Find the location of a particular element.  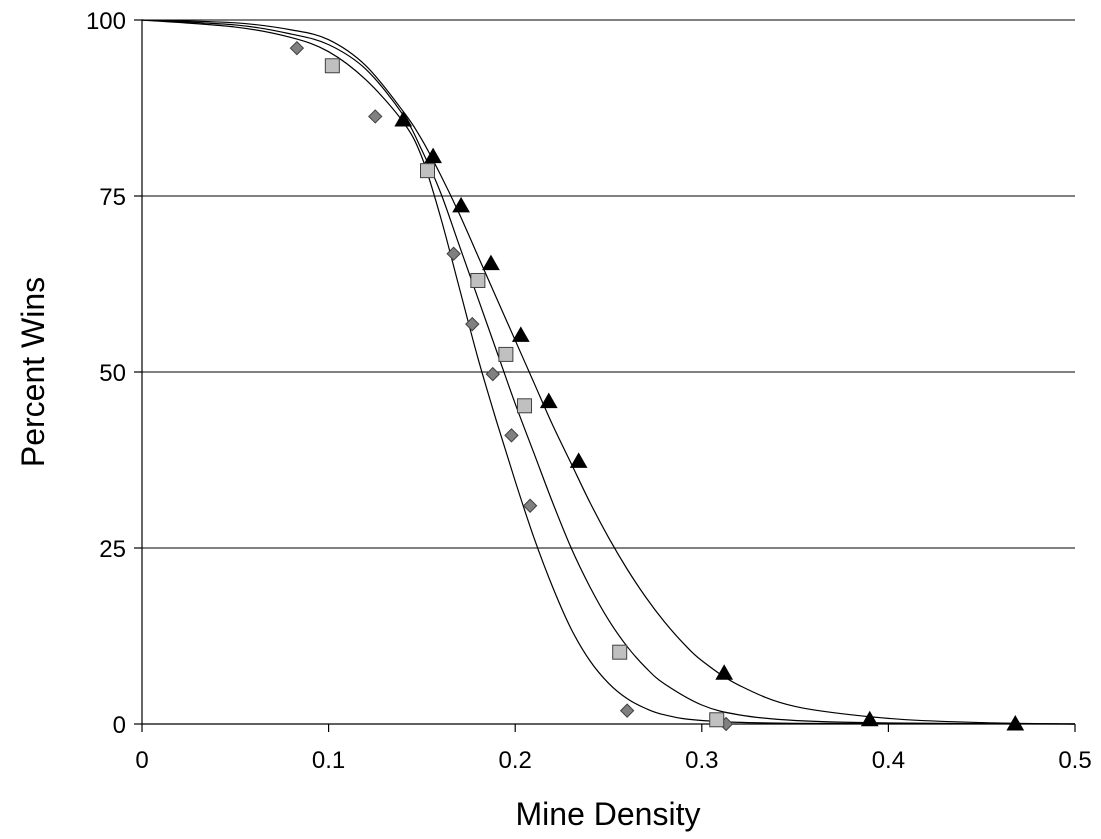

y-tick-label: 0 is located at coordinates (119, 725).